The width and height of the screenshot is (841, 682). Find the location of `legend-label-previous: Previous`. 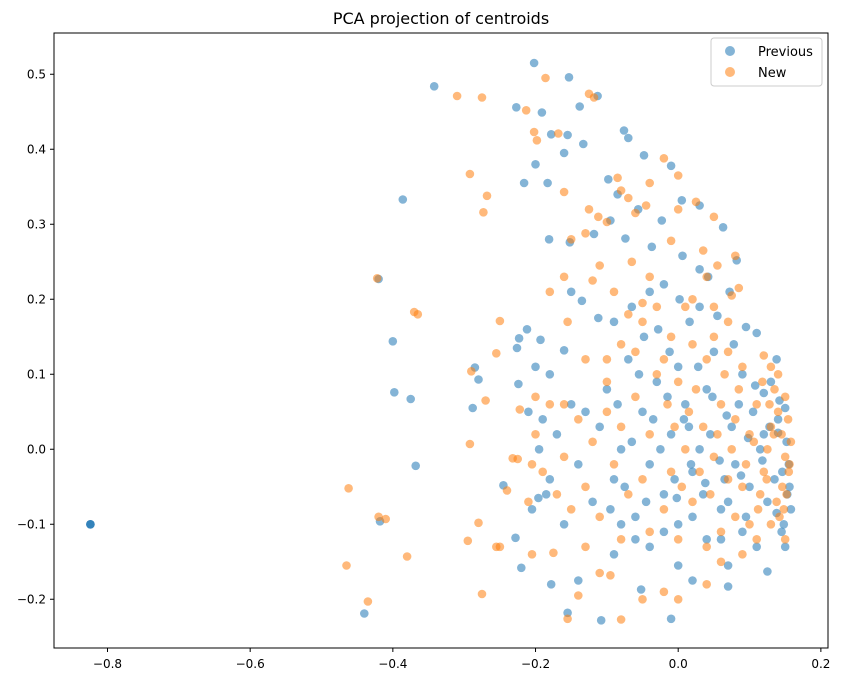

legend-label-previous: Previous is located at coordinates (785, 52).